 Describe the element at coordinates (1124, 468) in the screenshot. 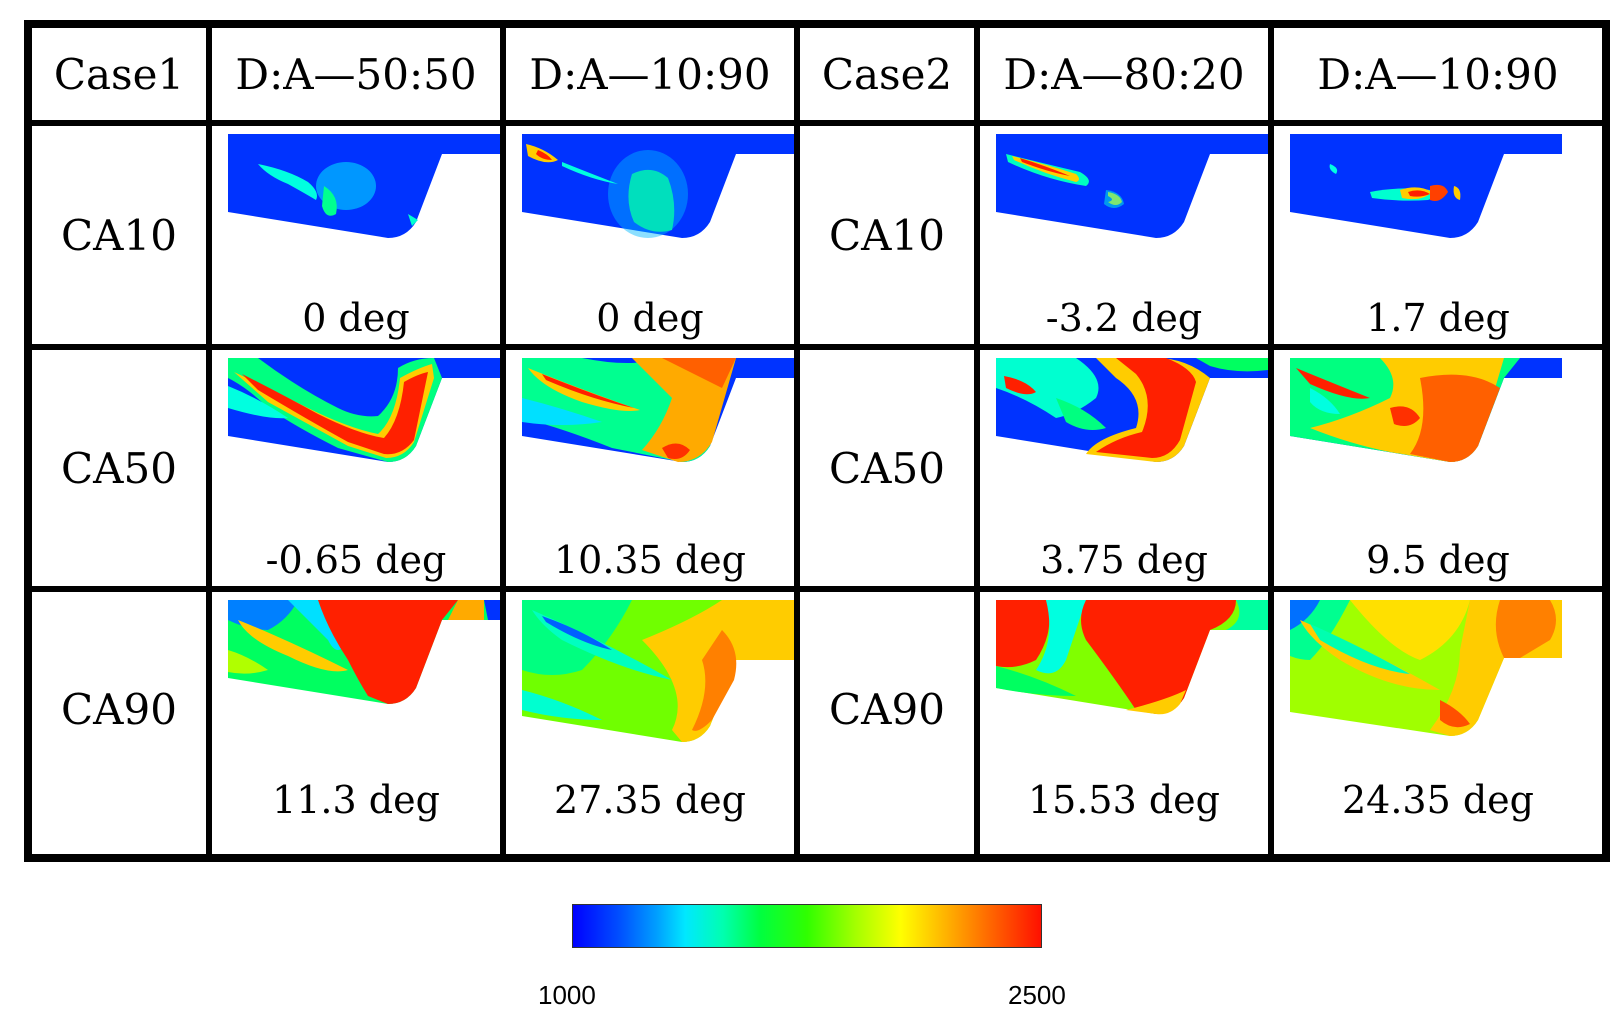

I see `contour-cell: 3.75 deg` at that location.